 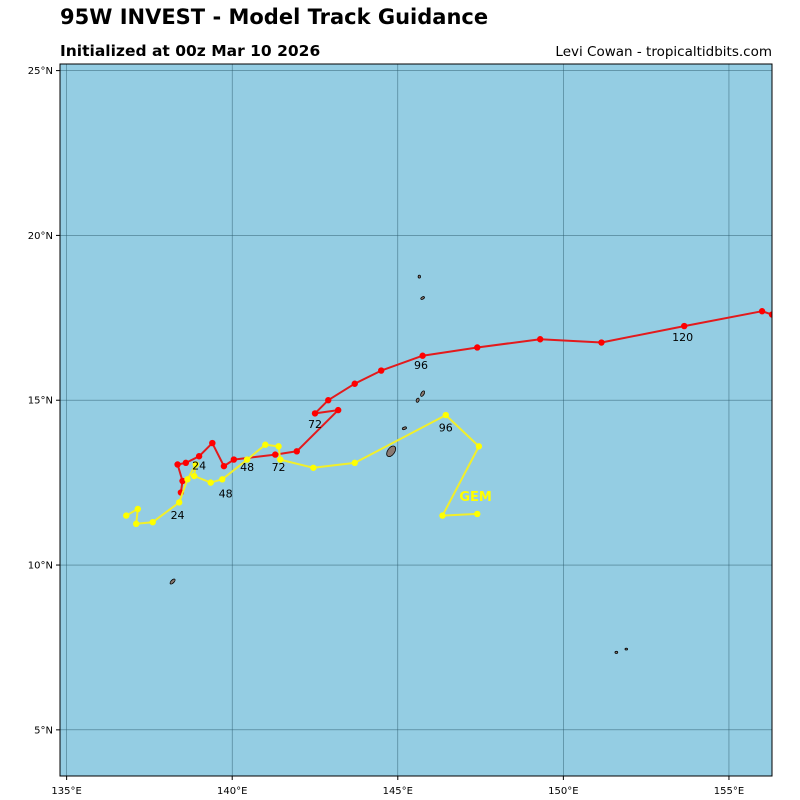 What do you see at coordinates (190, 51) in the screenshot?
I see `init-time-subtitle: Initialized at 00z Mar 10 2026` at bounding box center [190, 51].